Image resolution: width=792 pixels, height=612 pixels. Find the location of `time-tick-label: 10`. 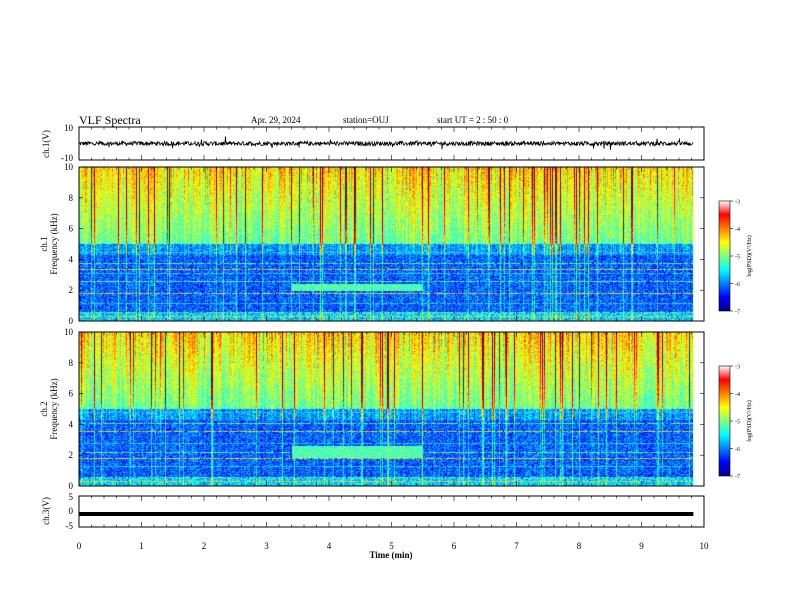

time-tick-label: 10 is located at coordinates (705, 546).